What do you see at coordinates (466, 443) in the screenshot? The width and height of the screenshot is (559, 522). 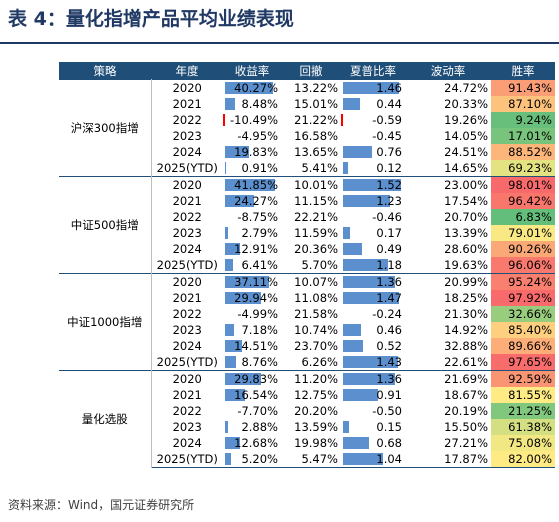 I see `volatility-cell: 27.21%` at bounding box center [466, 443].